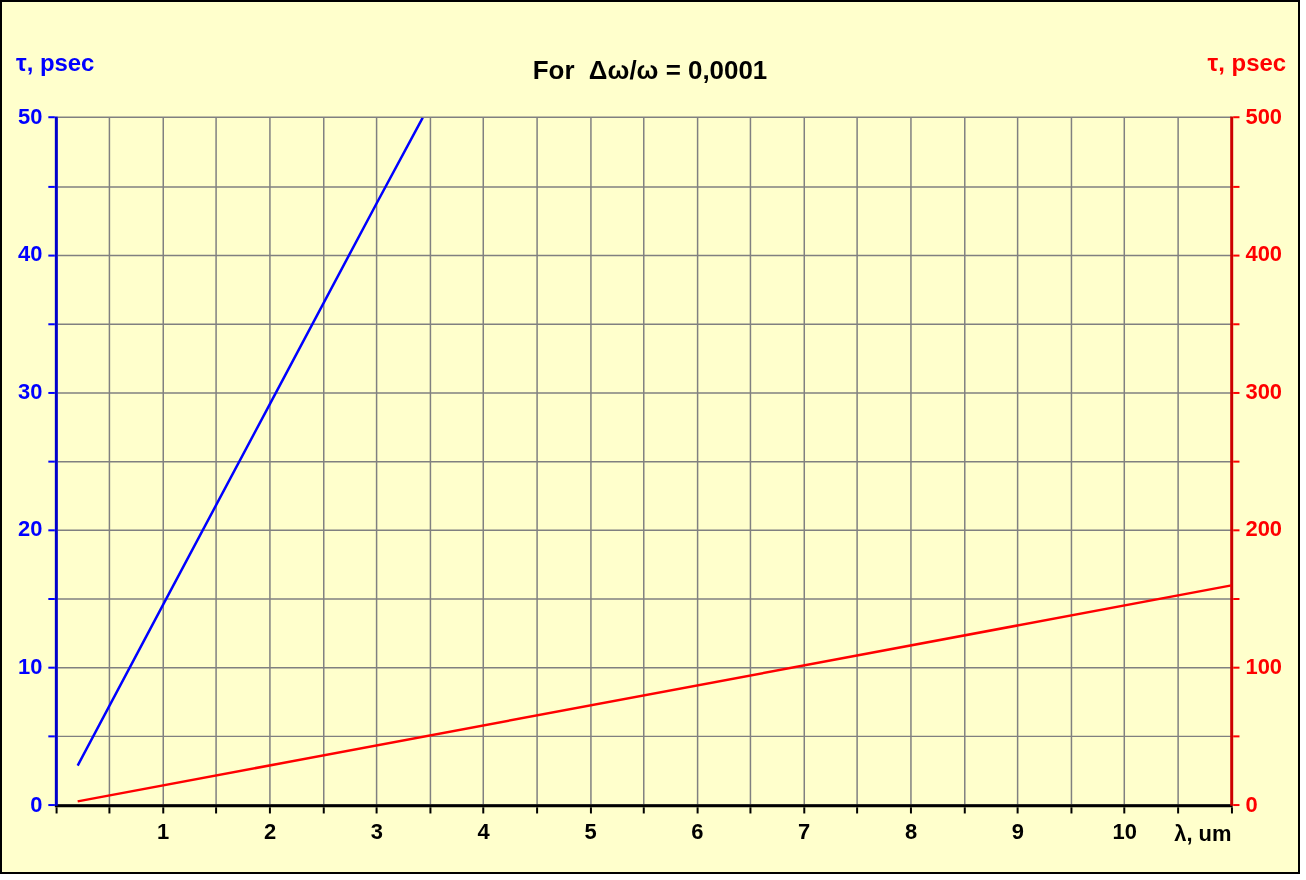 The height and width of the screenshot is (880, 1306). I want to click on y2-tick-label: 500, so click(1264, 116).